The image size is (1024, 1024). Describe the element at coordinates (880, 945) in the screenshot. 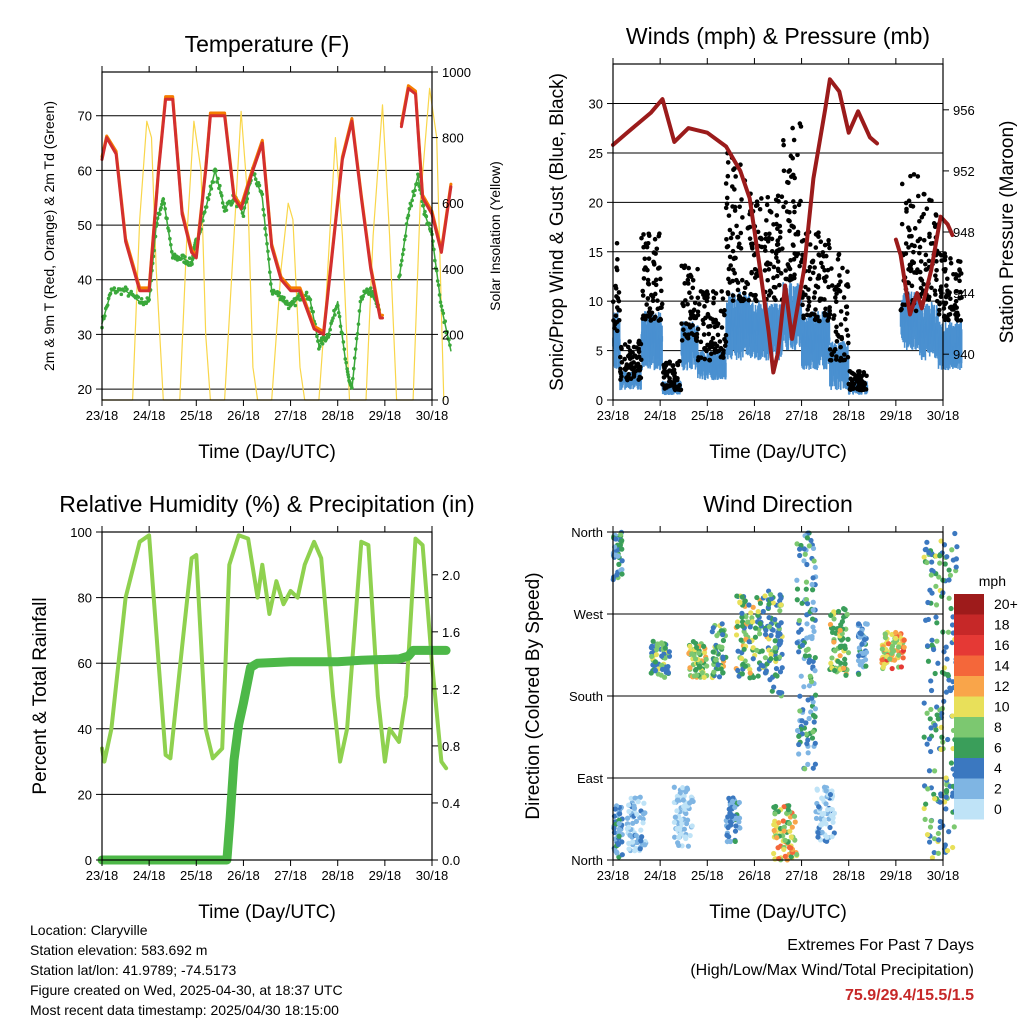

I see `extremes-heading: Extremes For Past 7 Days` at that location.